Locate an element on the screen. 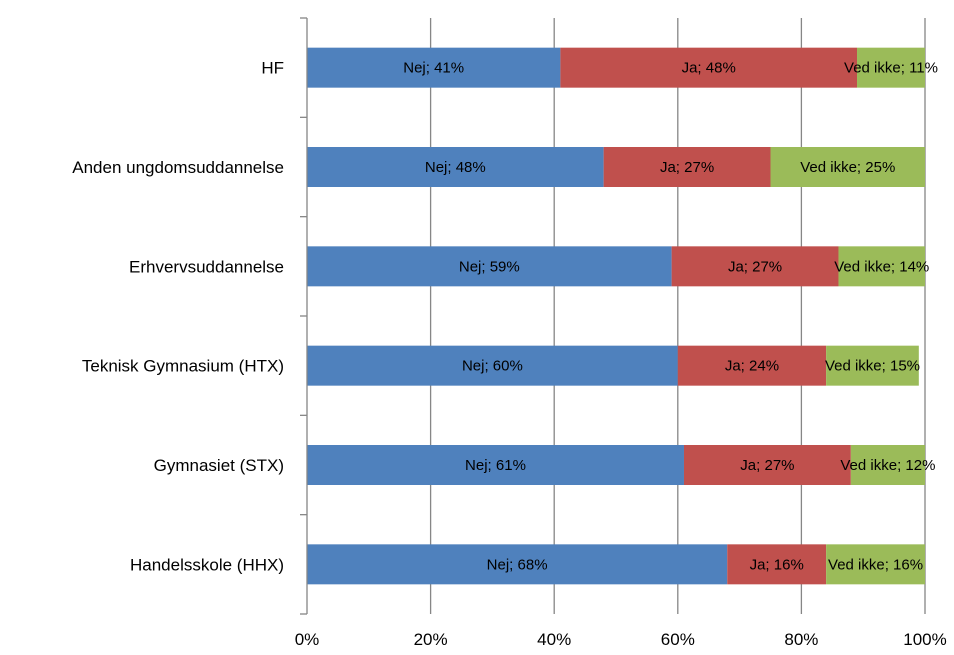 This screenshot has width=954, height=655. data-label: Nej; 41% is located at coordinates (433, 68).